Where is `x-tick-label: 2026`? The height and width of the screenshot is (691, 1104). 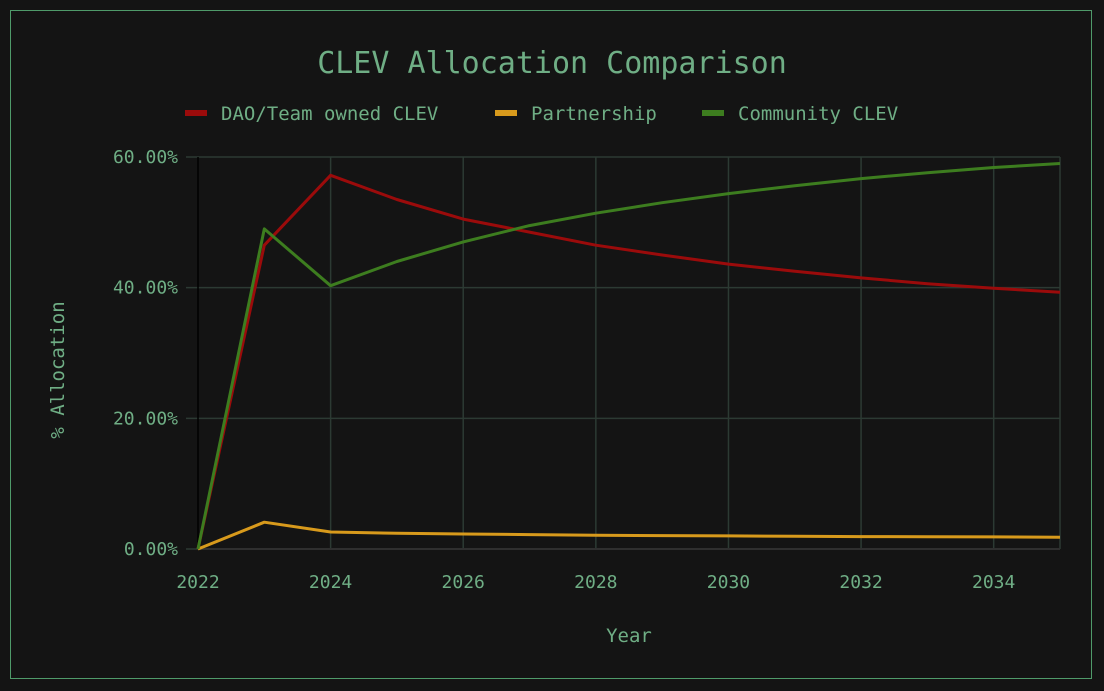
x-tick-label: 2026 is located at coordinates (463, 582).